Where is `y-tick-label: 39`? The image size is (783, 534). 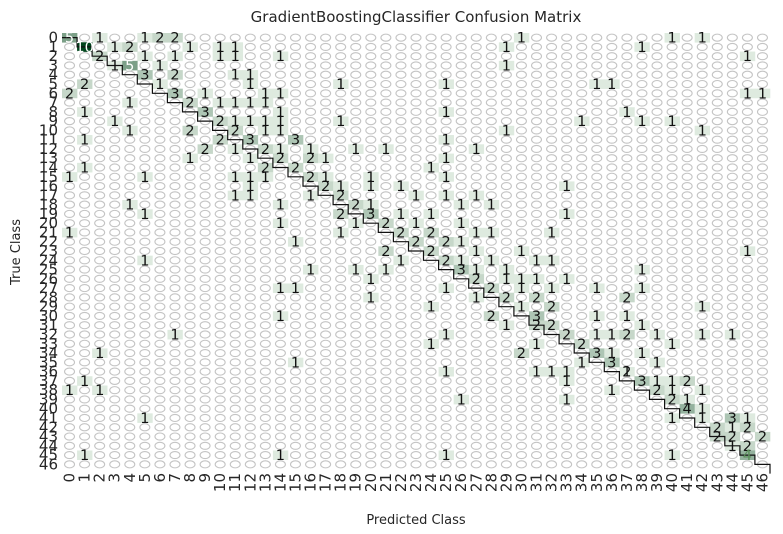 y-tick-label: 39 is located at coordinates (48, 399).